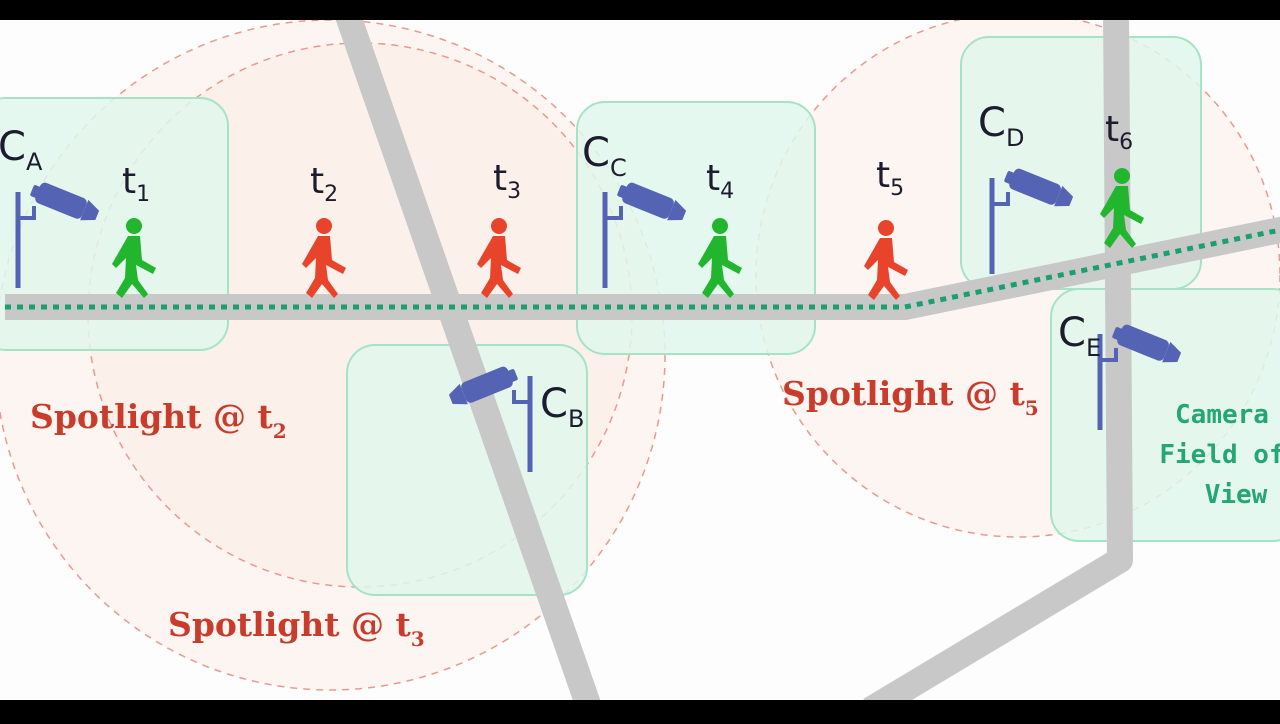  Describe the element at coordinates (114, 224) in the screenshot. I see `fov-region-a` at that location.